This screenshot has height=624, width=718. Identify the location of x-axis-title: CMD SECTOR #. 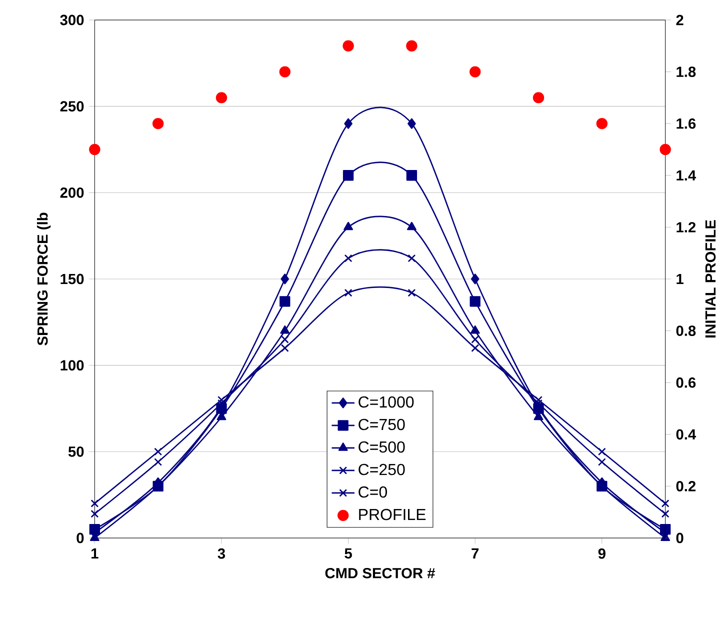
(380, 573).